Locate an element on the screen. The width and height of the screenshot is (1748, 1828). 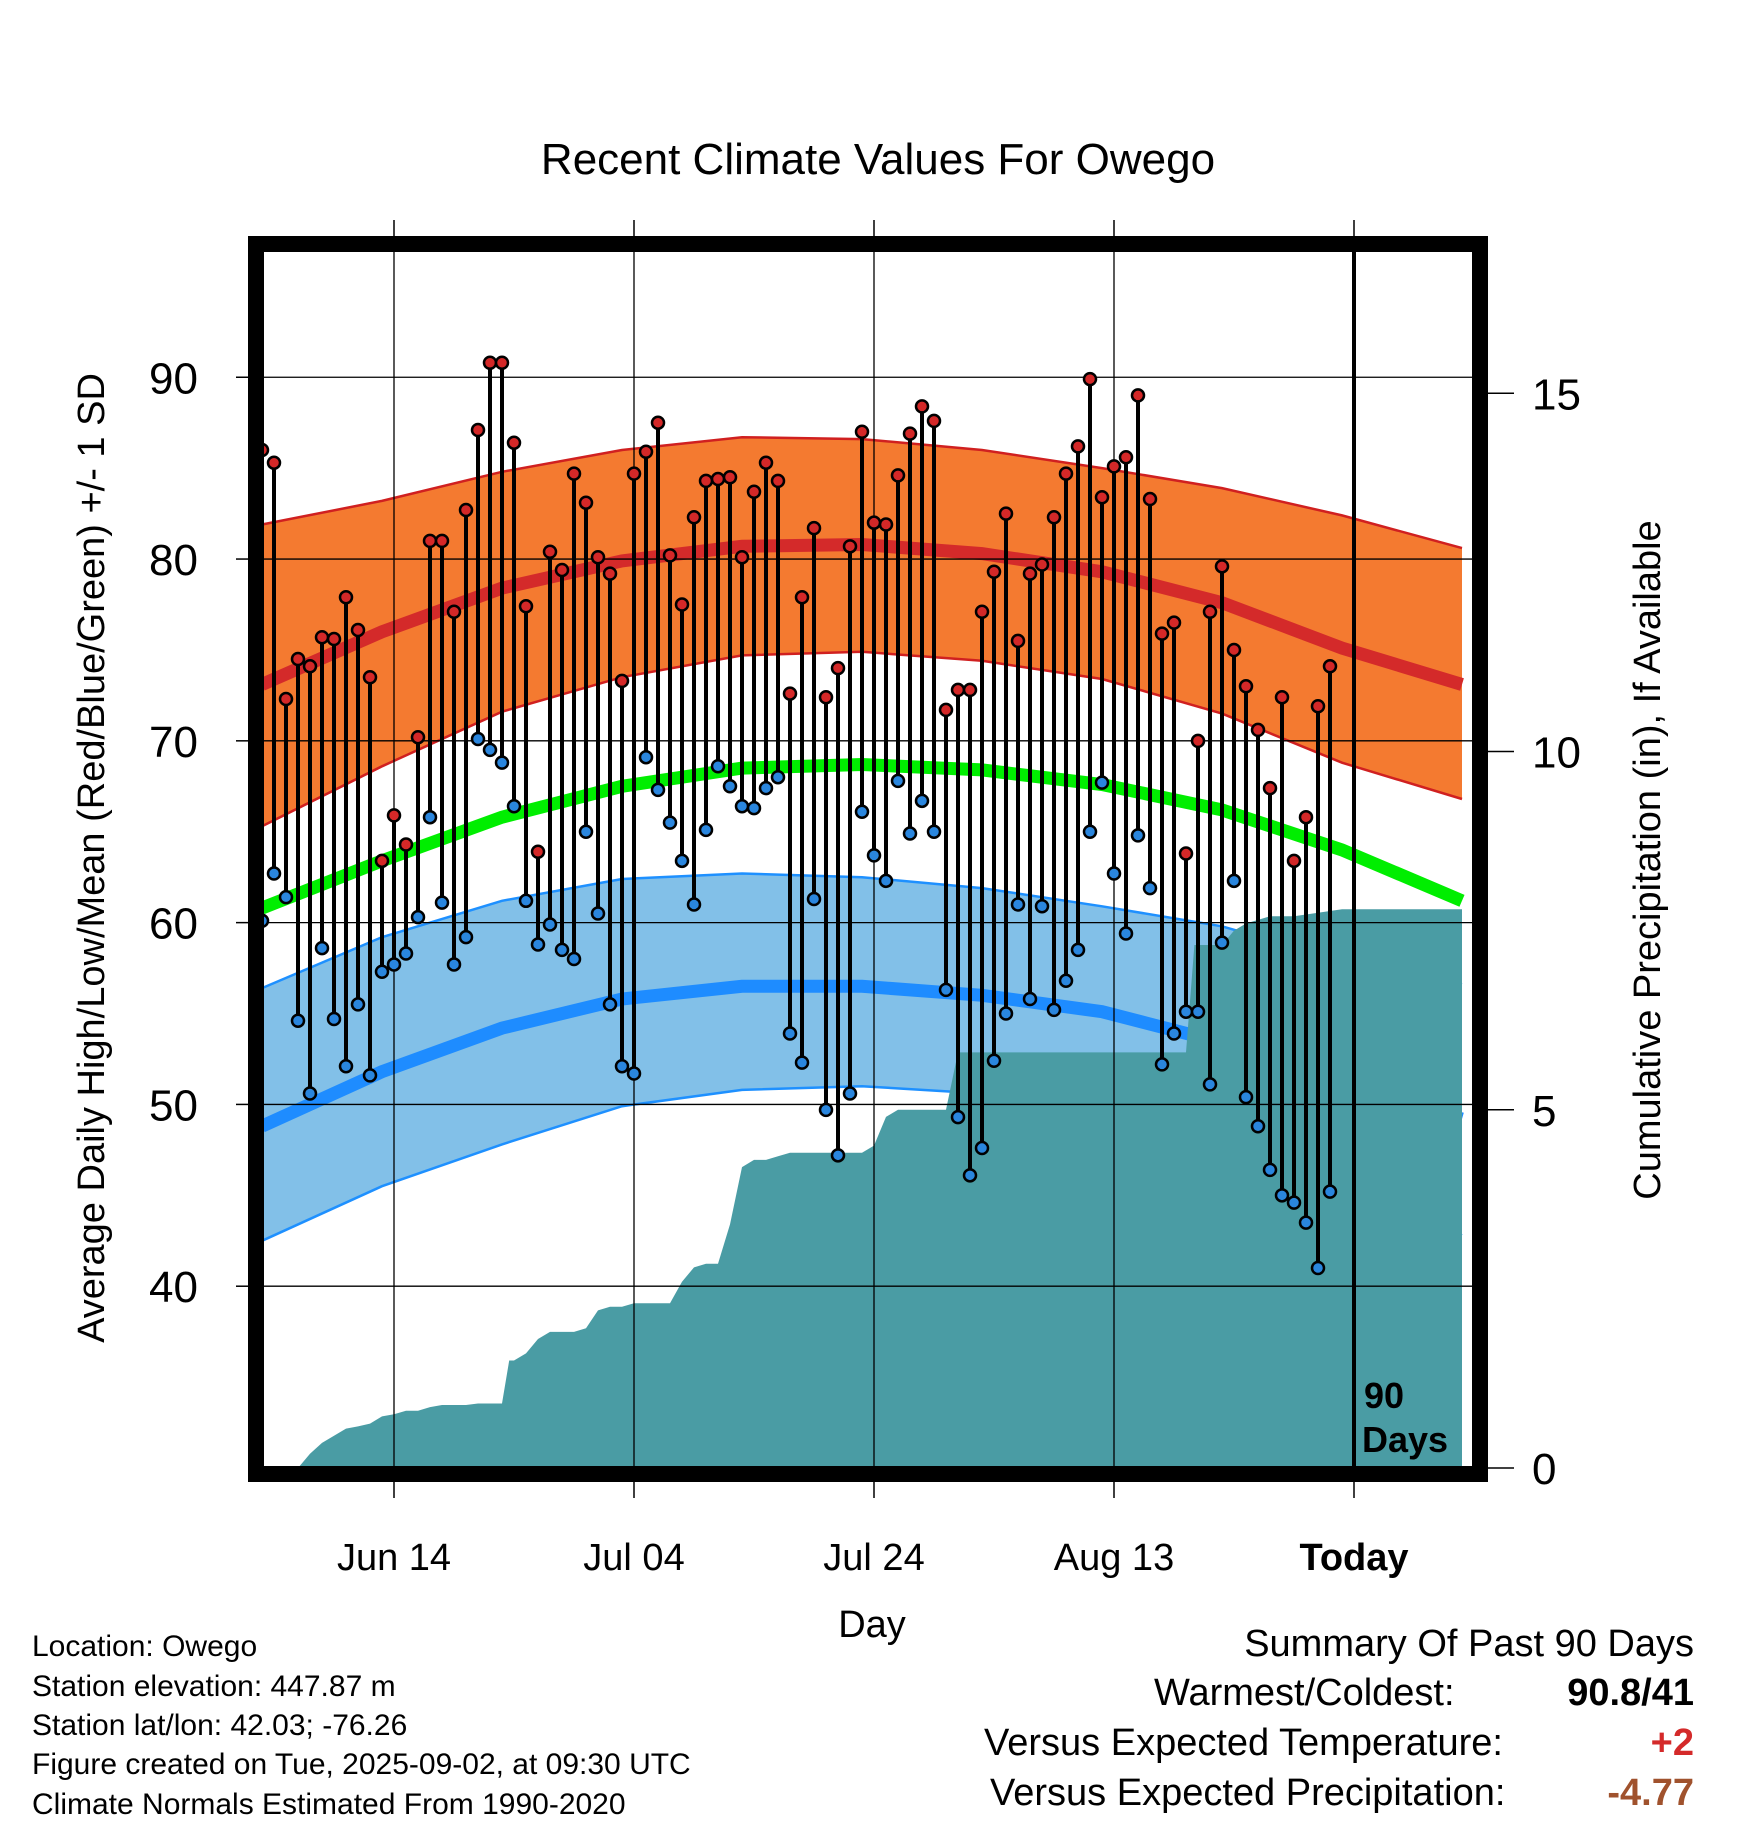
y2-tick-label: 15 is located at coordinates (1556, 394).